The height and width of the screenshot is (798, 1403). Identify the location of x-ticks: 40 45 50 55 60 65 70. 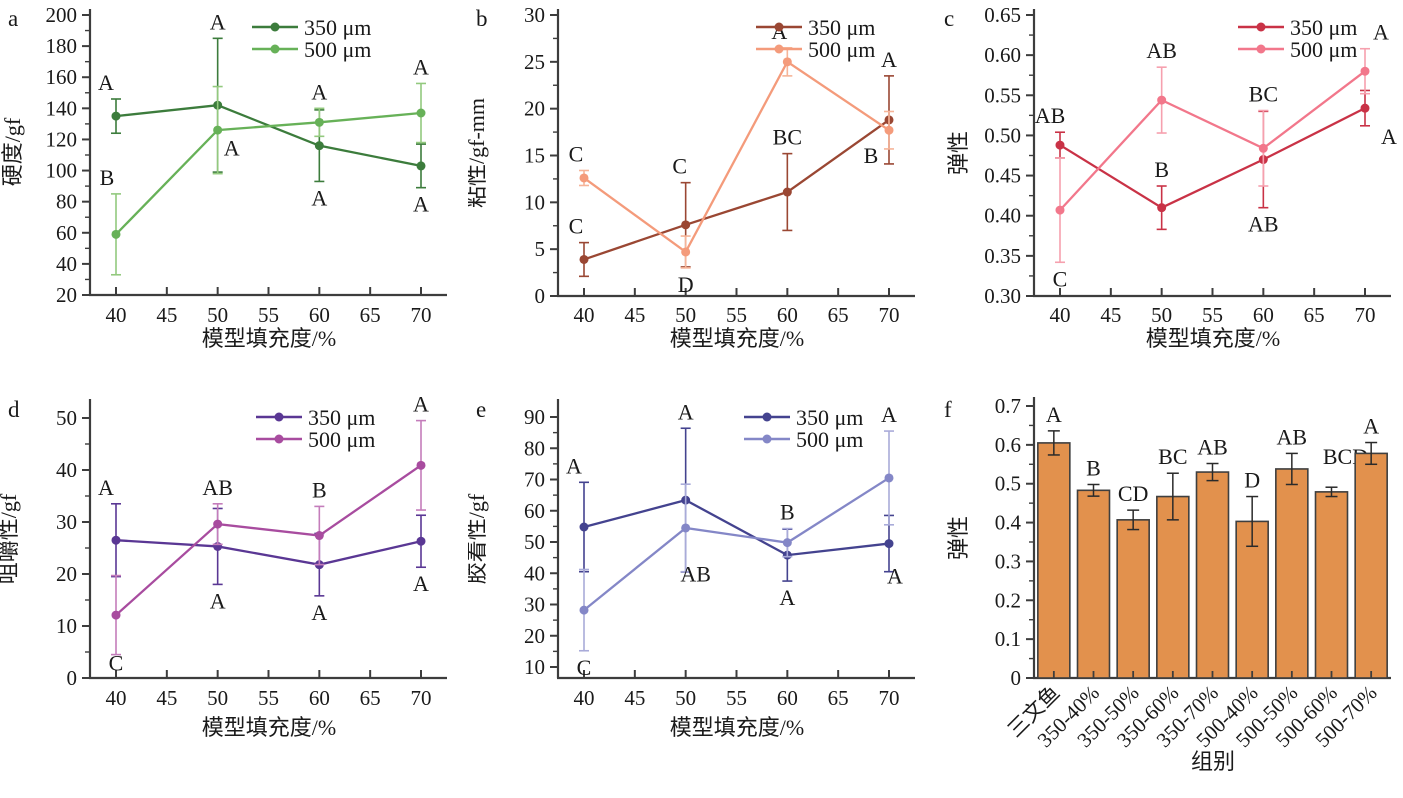
(737, 690).